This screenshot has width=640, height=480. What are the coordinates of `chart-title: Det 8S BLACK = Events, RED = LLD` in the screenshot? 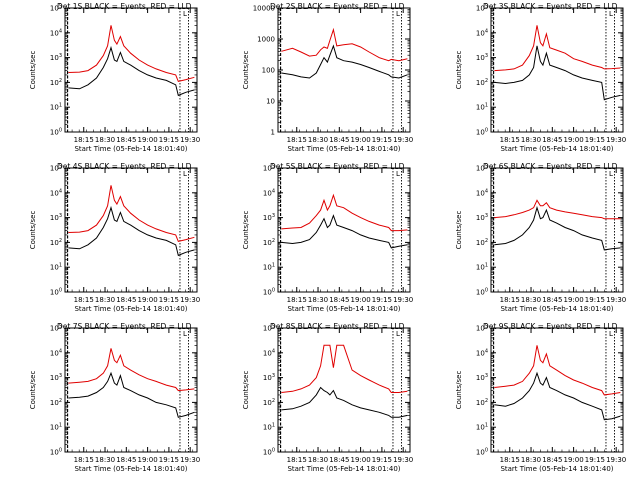 It's located at (337, 326).